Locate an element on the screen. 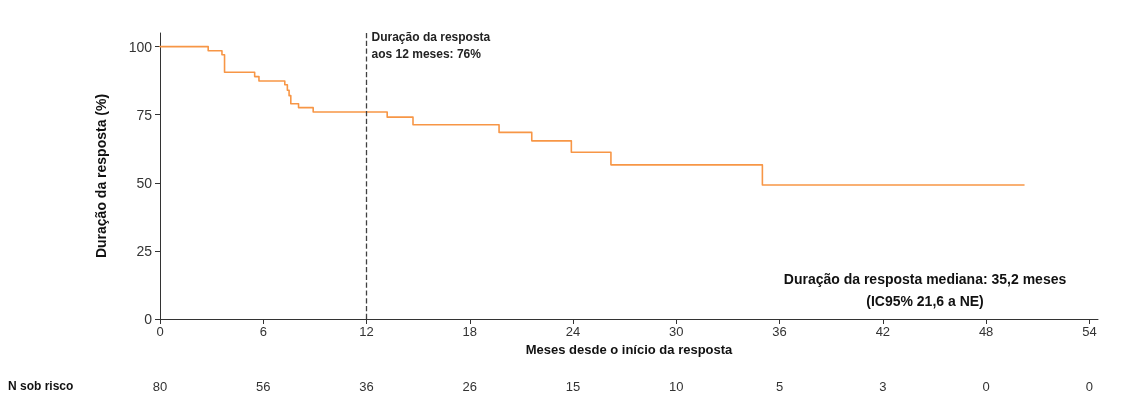 The height and width of the screenshot is (401, 1132). y-tick-label: 50 is located at coordinates (144, 182).